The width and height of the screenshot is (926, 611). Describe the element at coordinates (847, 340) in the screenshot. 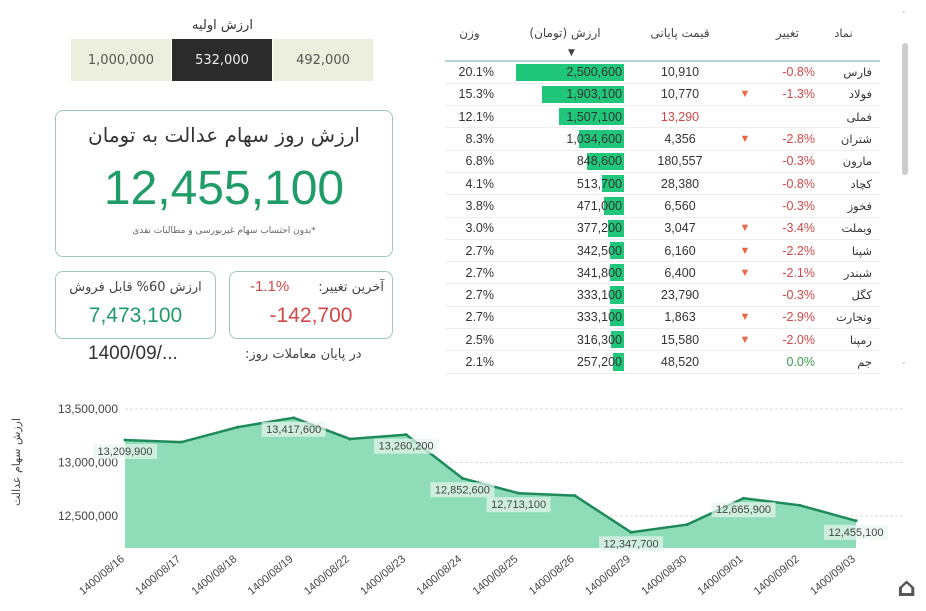

I see `row-symbol: رمپنا` at that location.